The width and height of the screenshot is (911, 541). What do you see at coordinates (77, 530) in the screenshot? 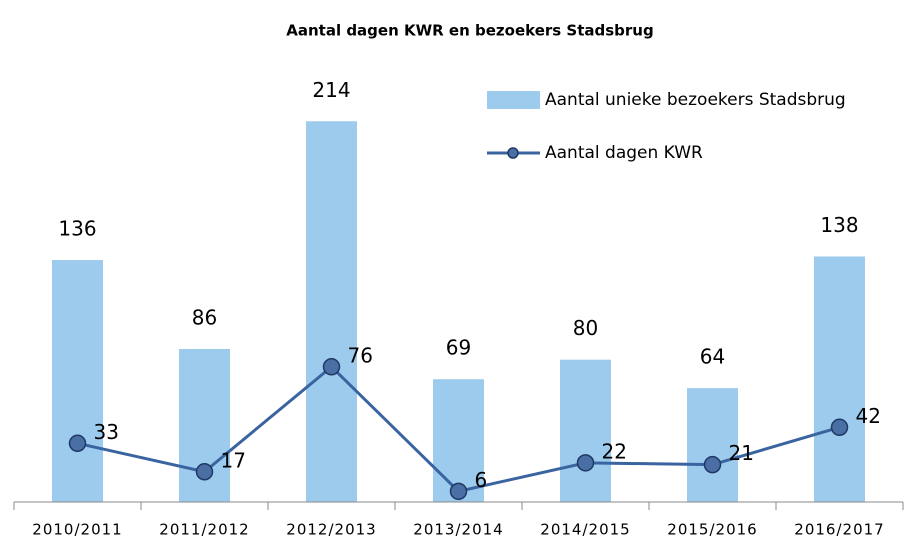
I see `x-tick-label: 2010/2011` at bounding box center [77, 530].